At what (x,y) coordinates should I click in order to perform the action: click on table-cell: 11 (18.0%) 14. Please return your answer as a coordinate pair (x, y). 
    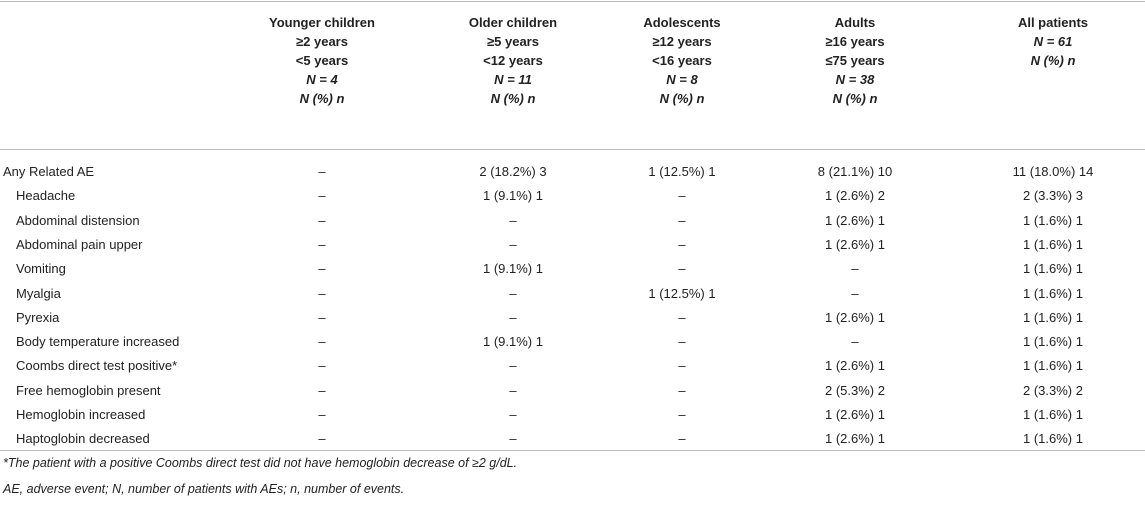
    Looking at the image, I should click on (1053, 171).